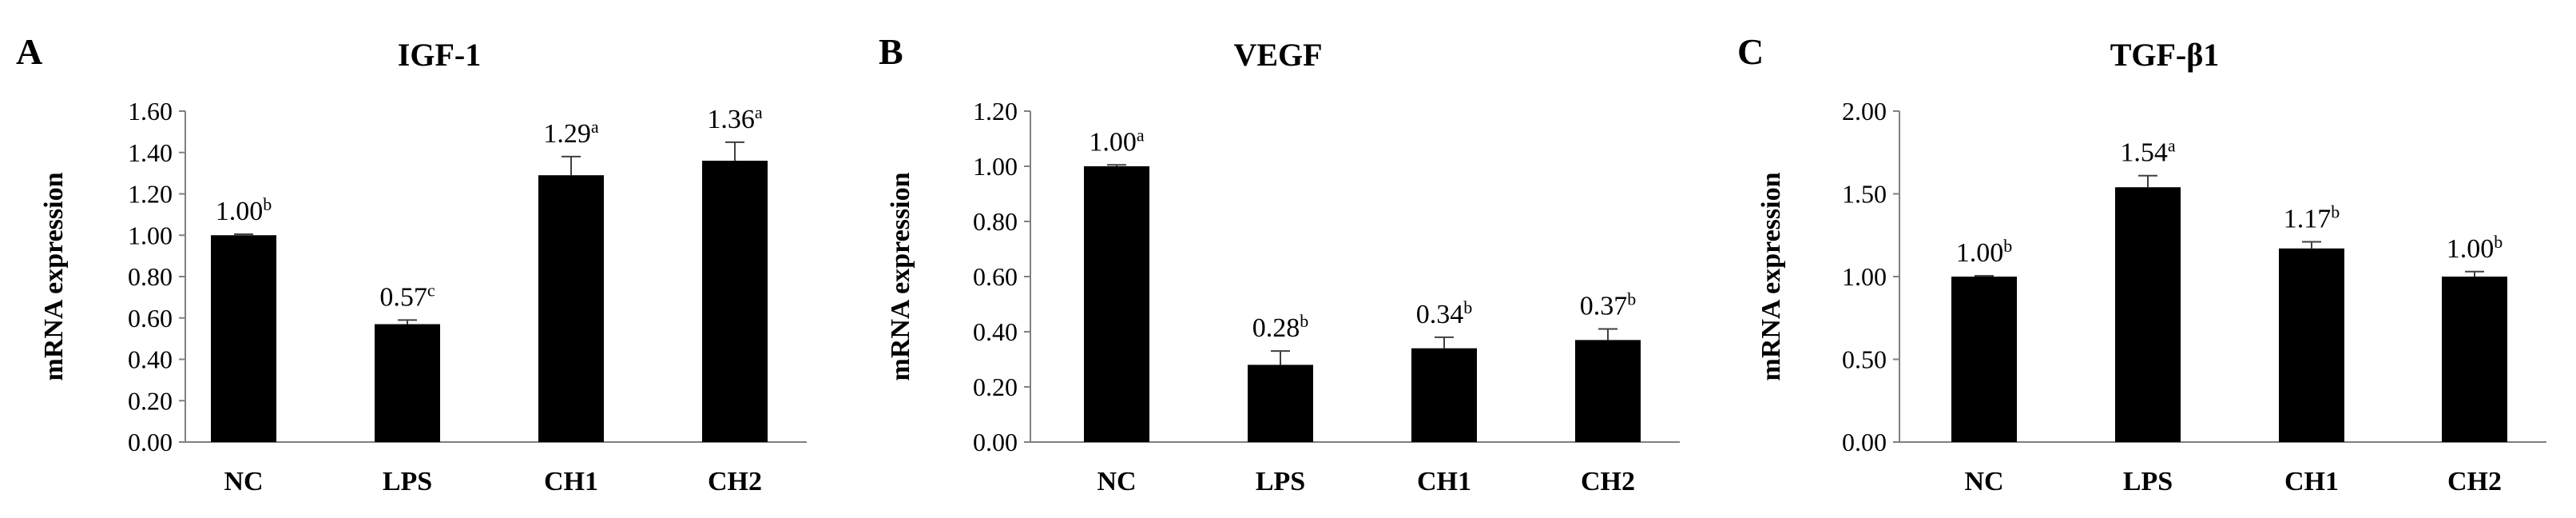 The image size is (2576, 518). I want to click on data-label: 1.17b, so click(2312, 218).